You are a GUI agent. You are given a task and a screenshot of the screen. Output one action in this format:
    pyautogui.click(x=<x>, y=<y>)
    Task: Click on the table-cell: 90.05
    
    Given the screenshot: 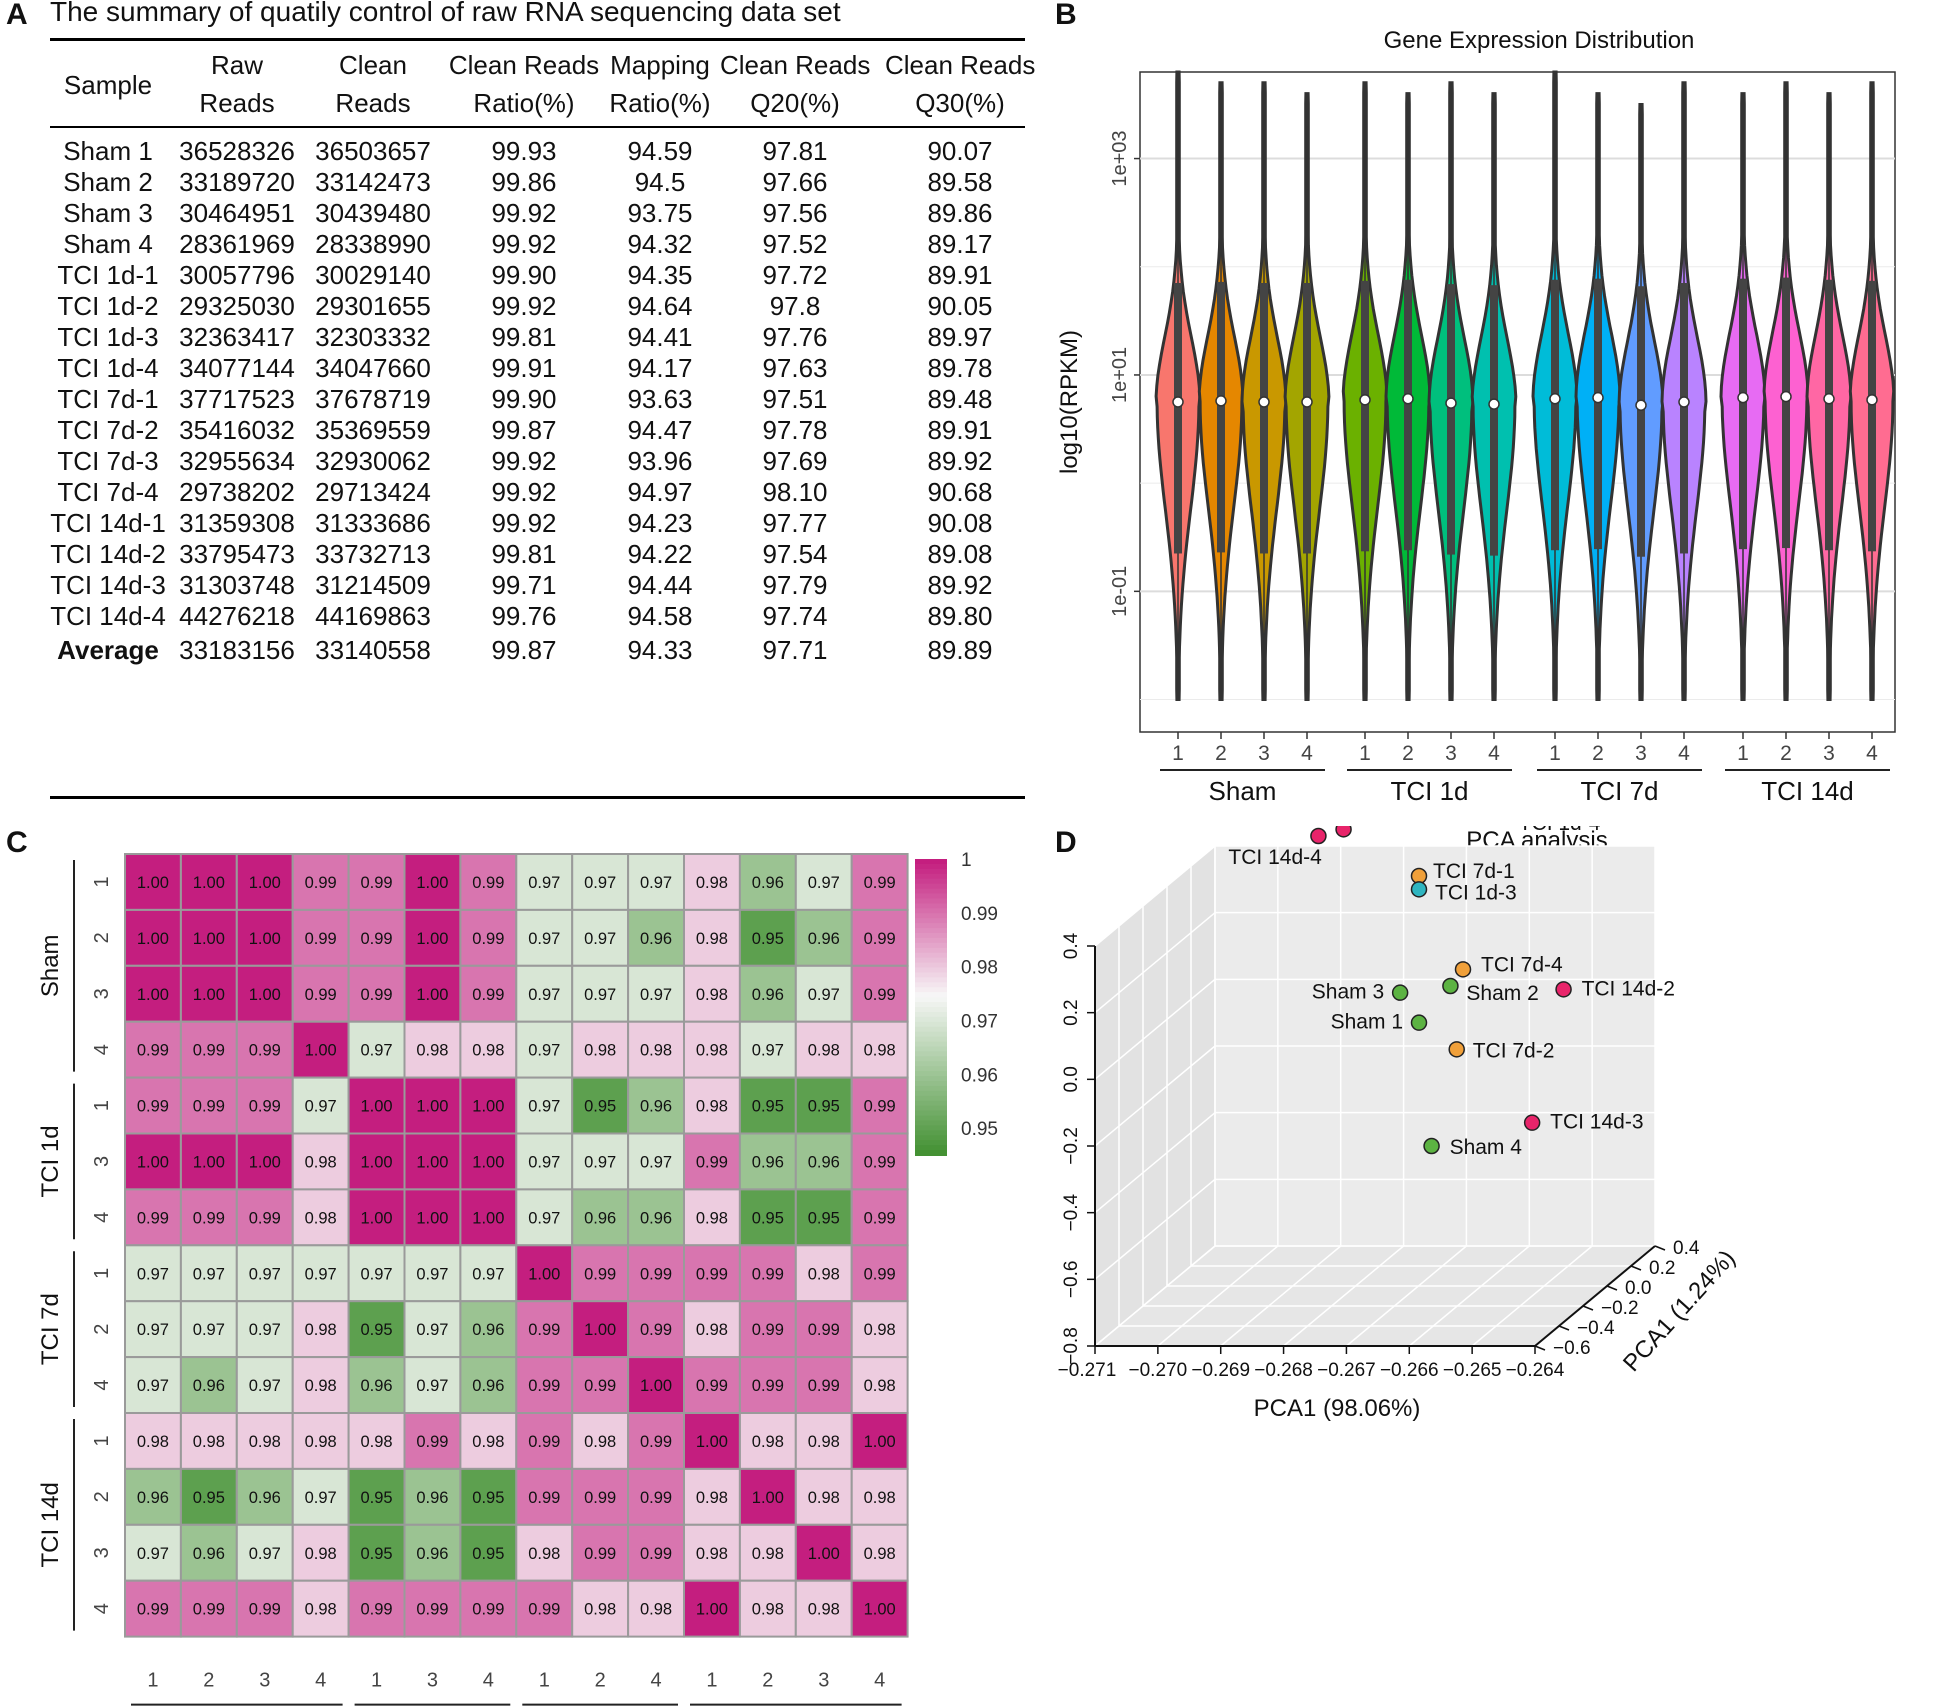 What is the action you would take?
    pyautogui.click(x=960, y=306)
    